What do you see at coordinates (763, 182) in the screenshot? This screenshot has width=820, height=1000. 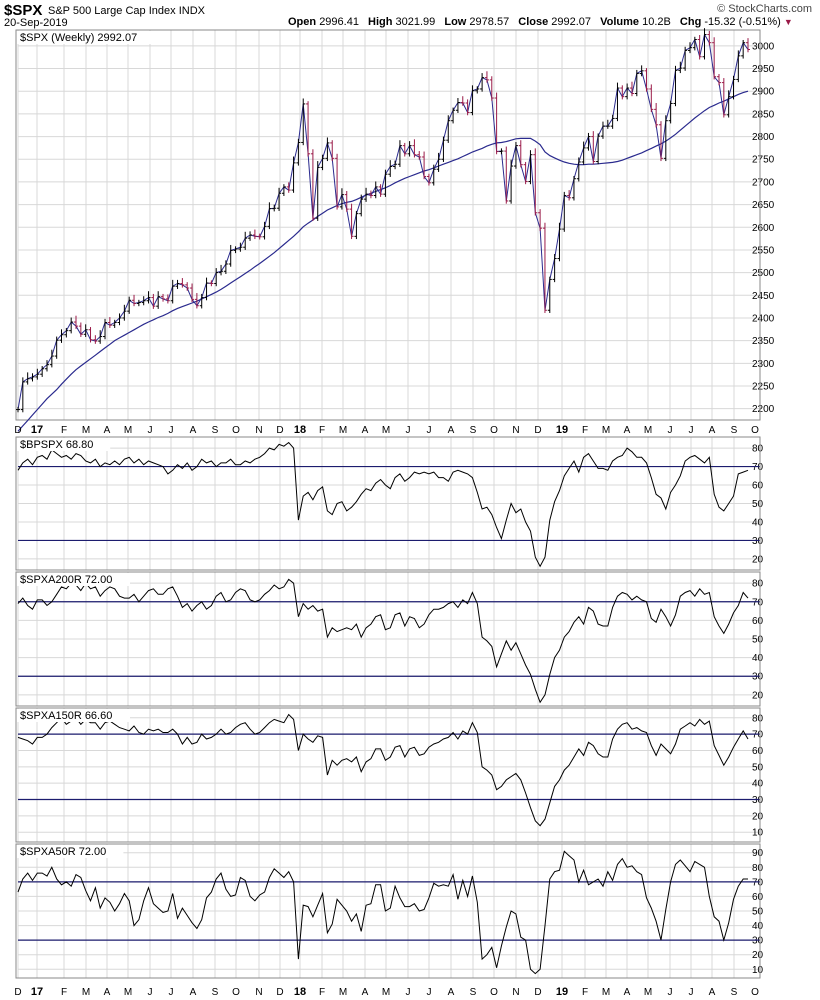 I see `y-tick-label: 2700` at bounding box center [763, 182].